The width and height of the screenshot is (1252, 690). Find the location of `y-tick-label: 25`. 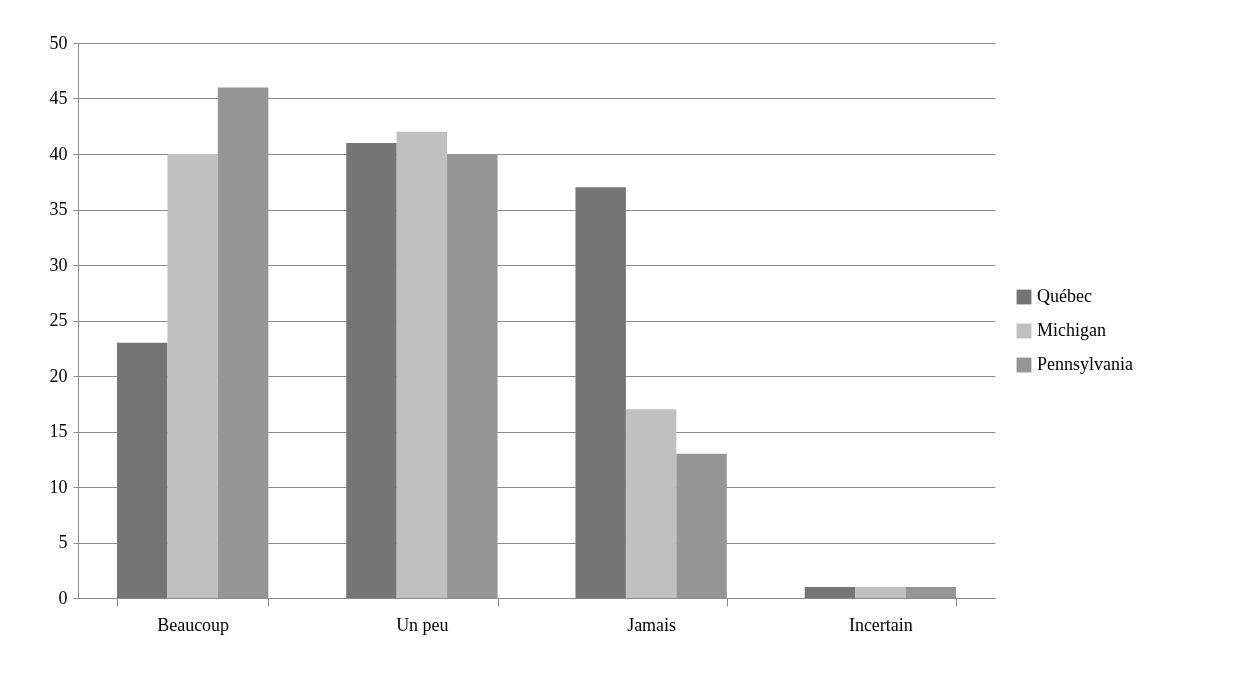

y-tick-label: 25 is located at coordinates (58, 320).